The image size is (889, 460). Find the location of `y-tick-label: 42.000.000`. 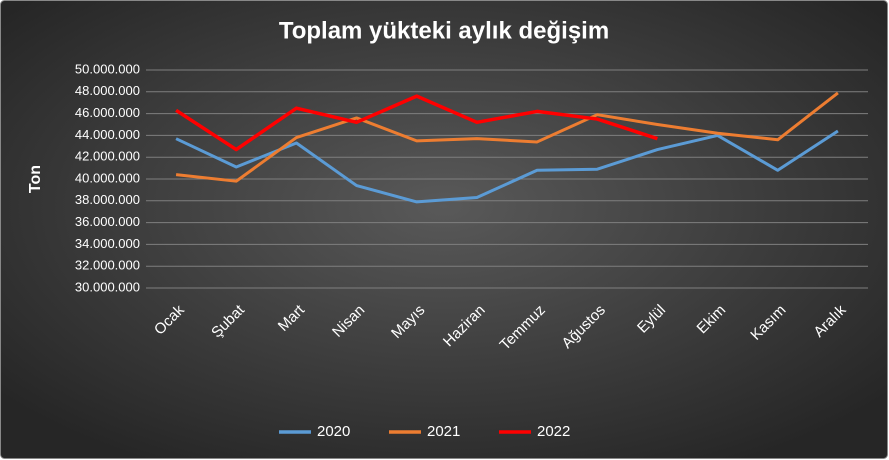

y-tick-label: 42.000.000 is located at coordinates (107, 156).